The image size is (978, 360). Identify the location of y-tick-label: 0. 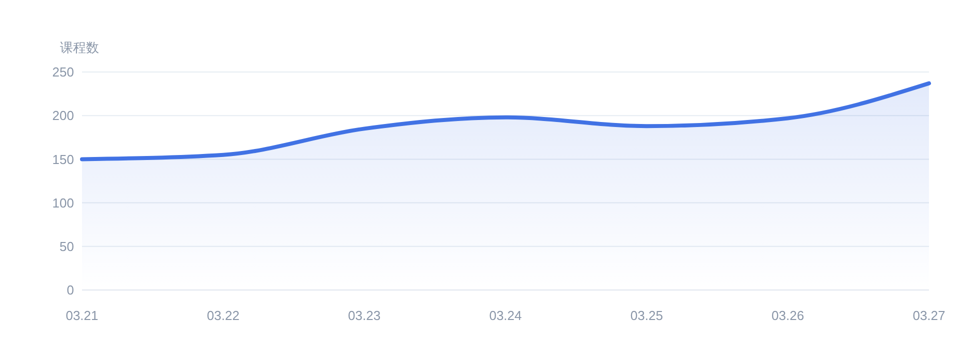
(70, 290).